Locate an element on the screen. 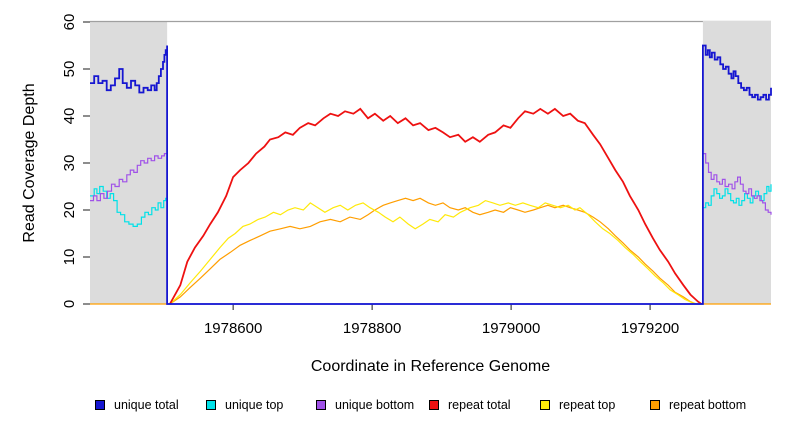 This screenshot has height=432, width=792. y-tick-label: 30 is located at coordinates (69, 163).